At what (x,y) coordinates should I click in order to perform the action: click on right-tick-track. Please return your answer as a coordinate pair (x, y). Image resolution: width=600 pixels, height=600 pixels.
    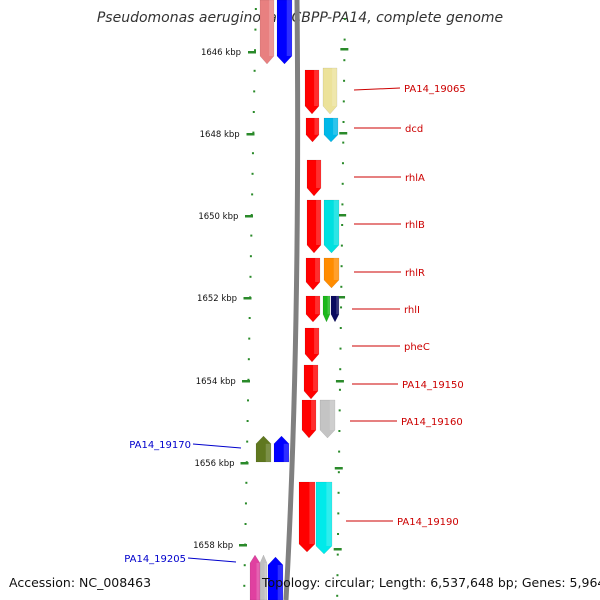
    Looking at the image, I should click on (341, 307).